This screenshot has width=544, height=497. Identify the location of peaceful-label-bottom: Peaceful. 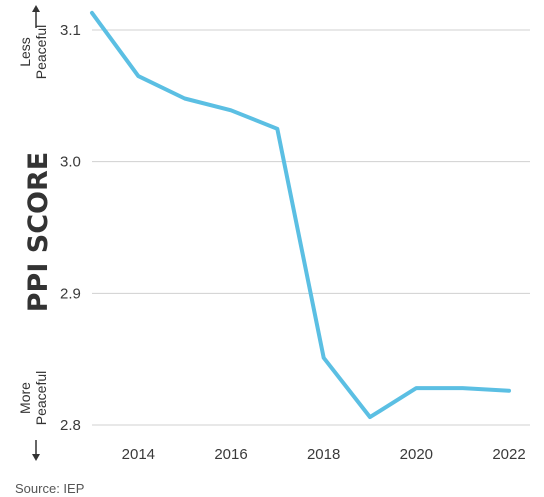
(41, 398).